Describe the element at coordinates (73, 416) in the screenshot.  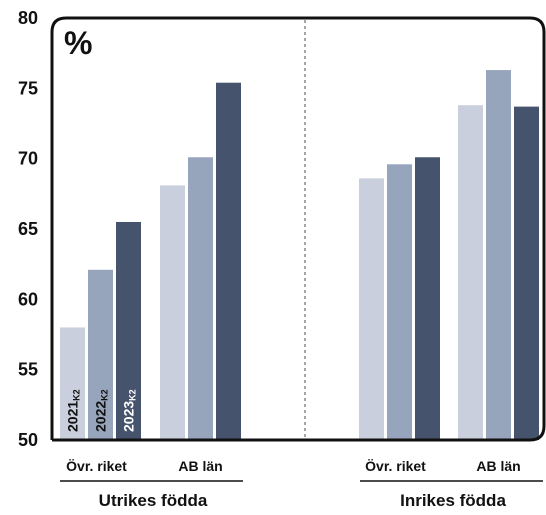
I see `series-name: 2021` at that location.